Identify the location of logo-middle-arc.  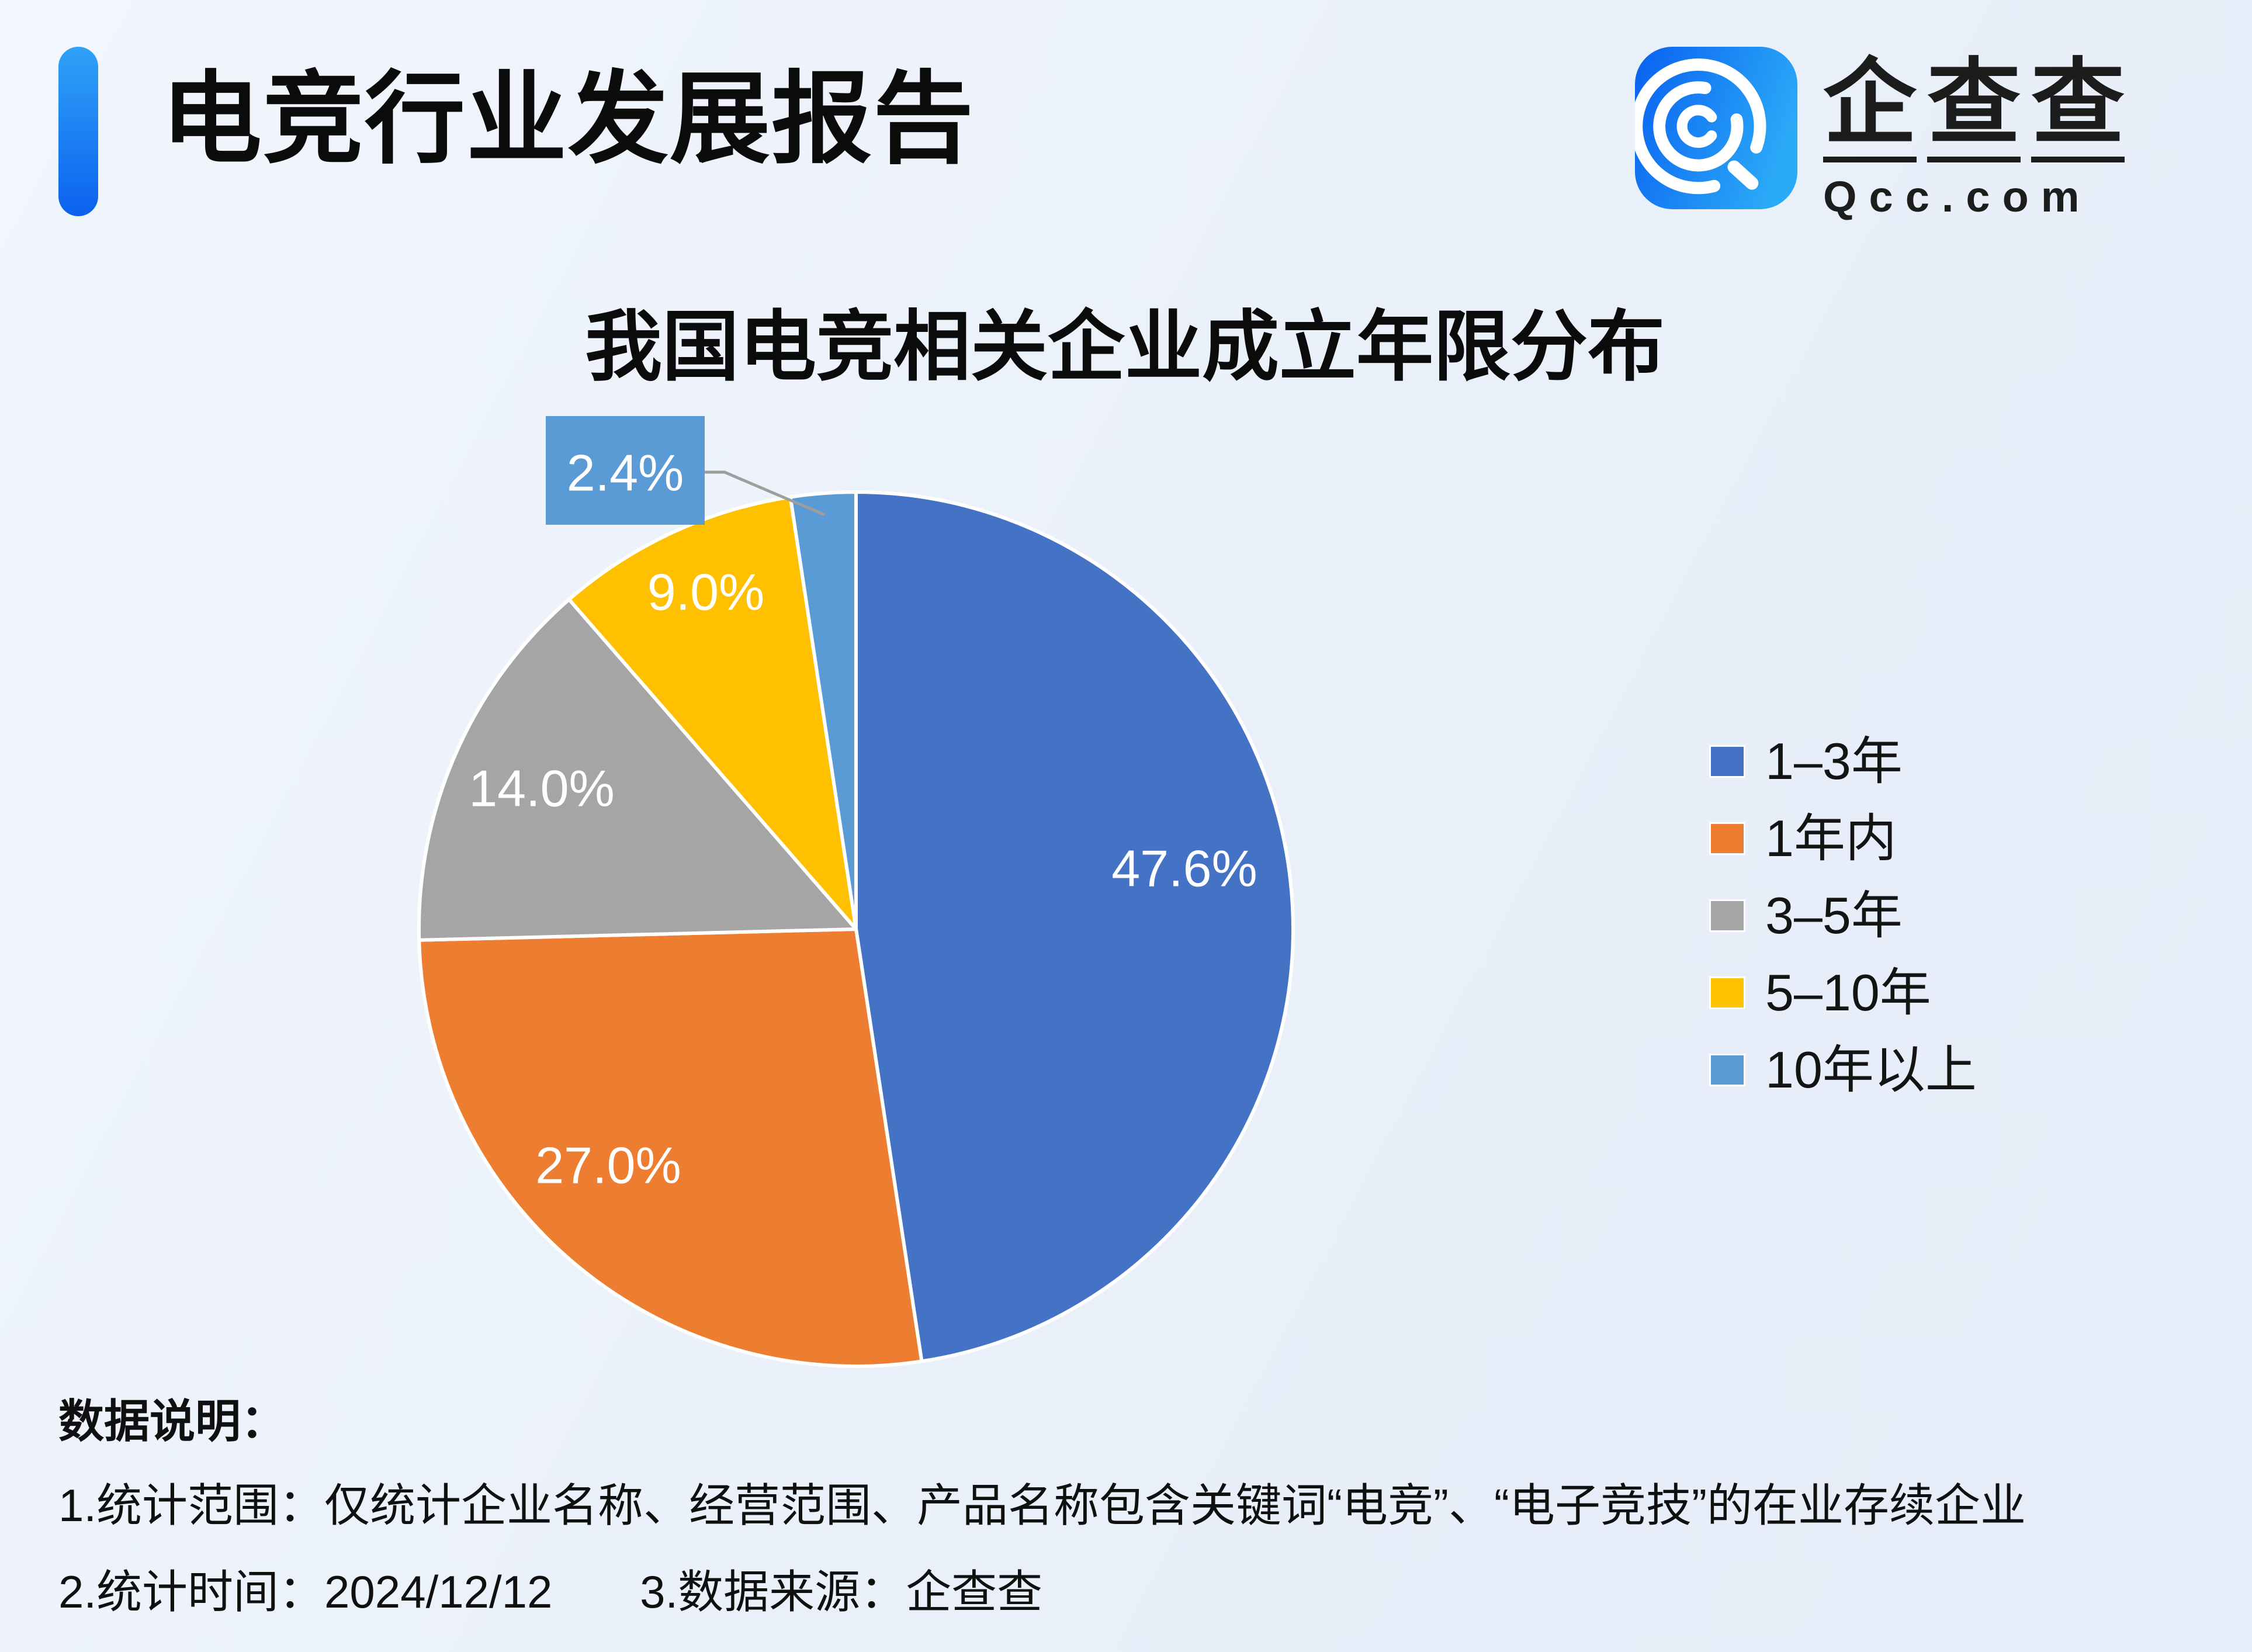
(1698, 127).